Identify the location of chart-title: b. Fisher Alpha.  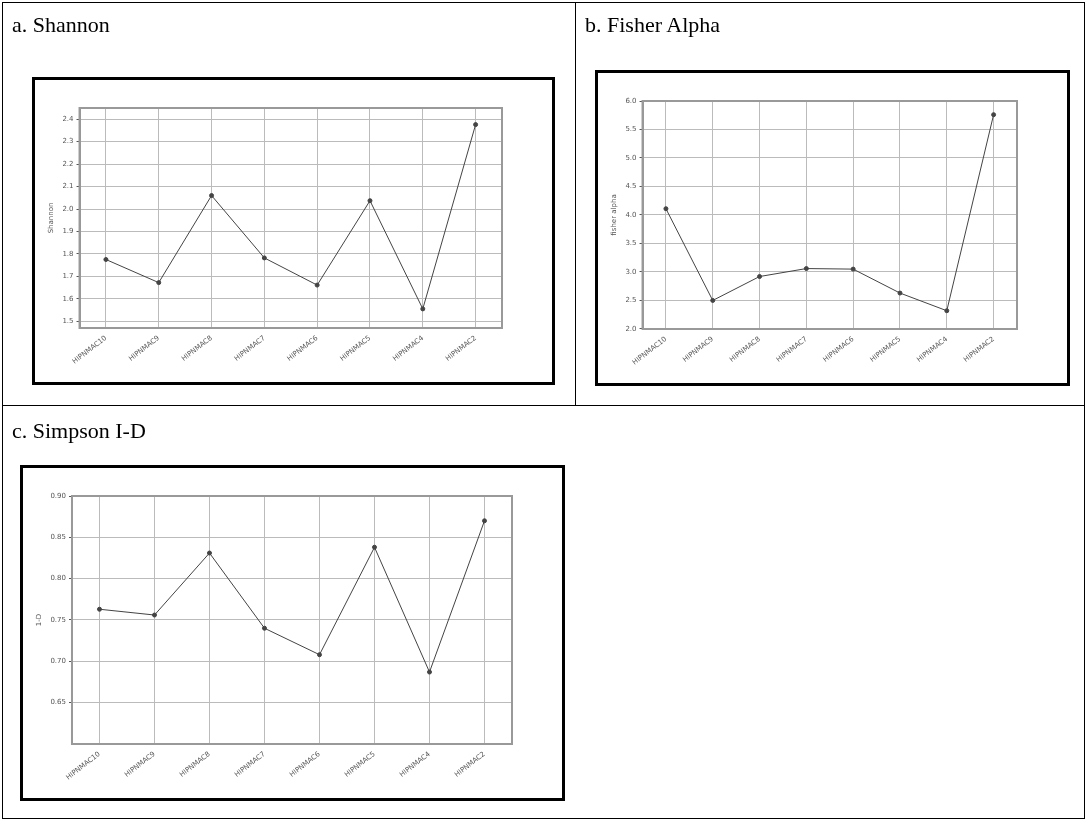
(653, 25).